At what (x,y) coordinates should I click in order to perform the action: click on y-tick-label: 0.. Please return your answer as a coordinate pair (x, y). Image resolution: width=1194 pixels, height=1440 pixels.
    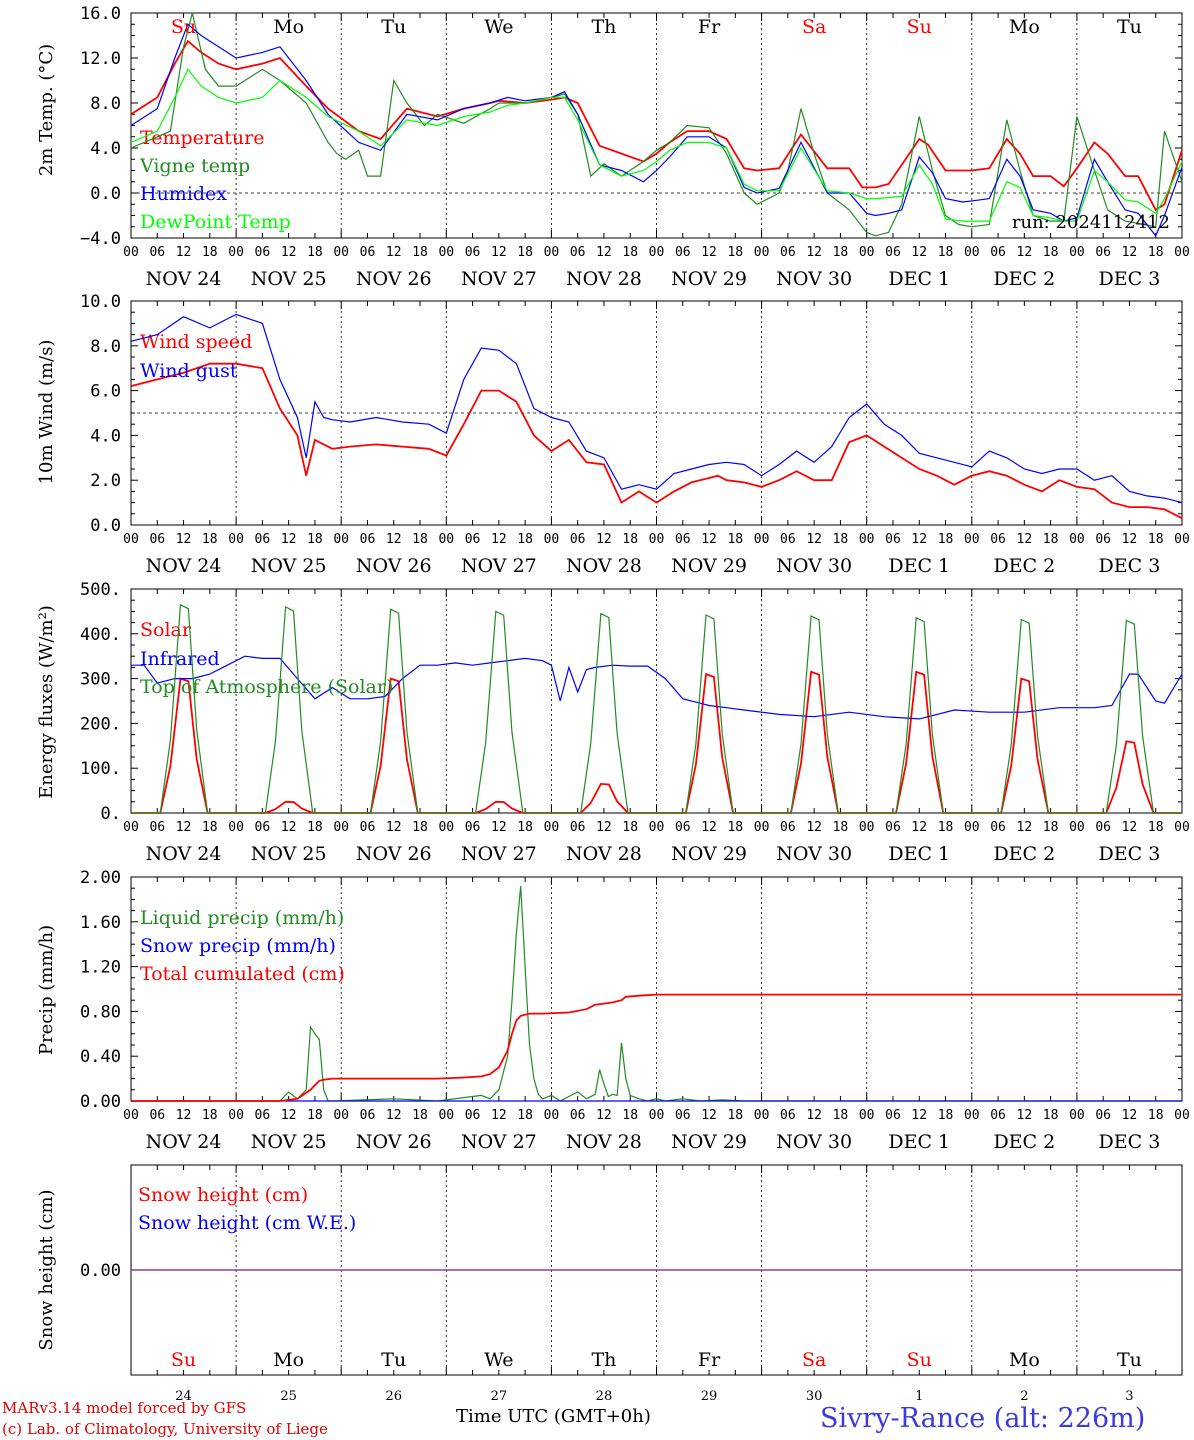
    Looking at the image, I should click on (111, 814).